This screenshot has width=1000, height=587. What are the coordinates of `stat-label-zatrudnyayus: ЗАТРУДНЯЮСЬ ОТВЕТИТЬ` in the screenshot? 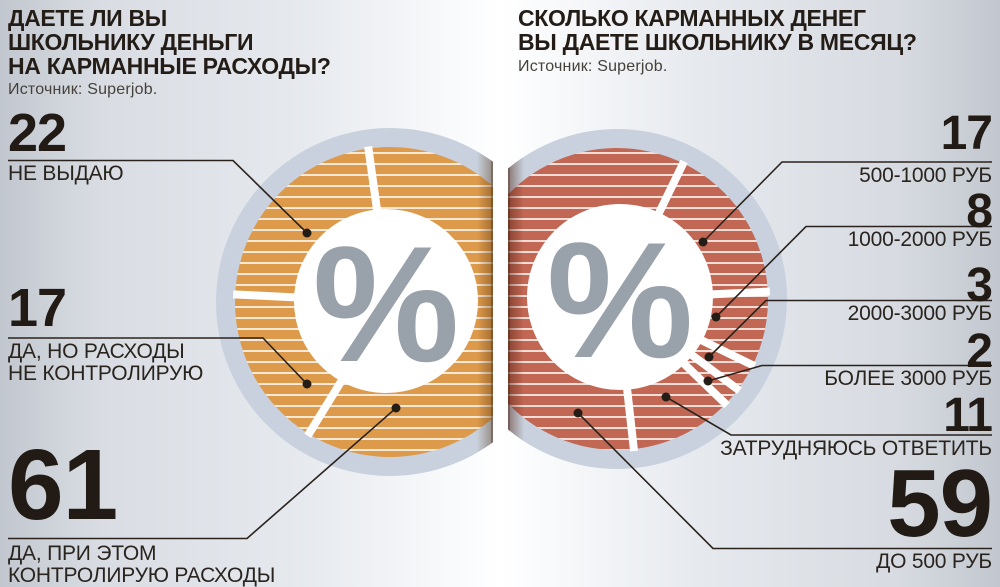 It's located at (856, 448).